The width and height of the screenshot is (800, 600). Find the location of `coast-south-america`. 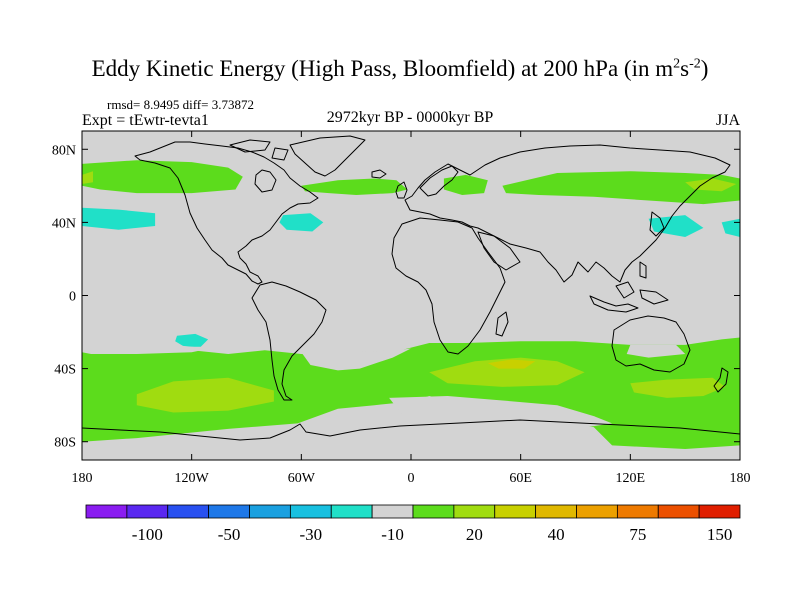

coast-south-america is located at coordinates (289, 341).